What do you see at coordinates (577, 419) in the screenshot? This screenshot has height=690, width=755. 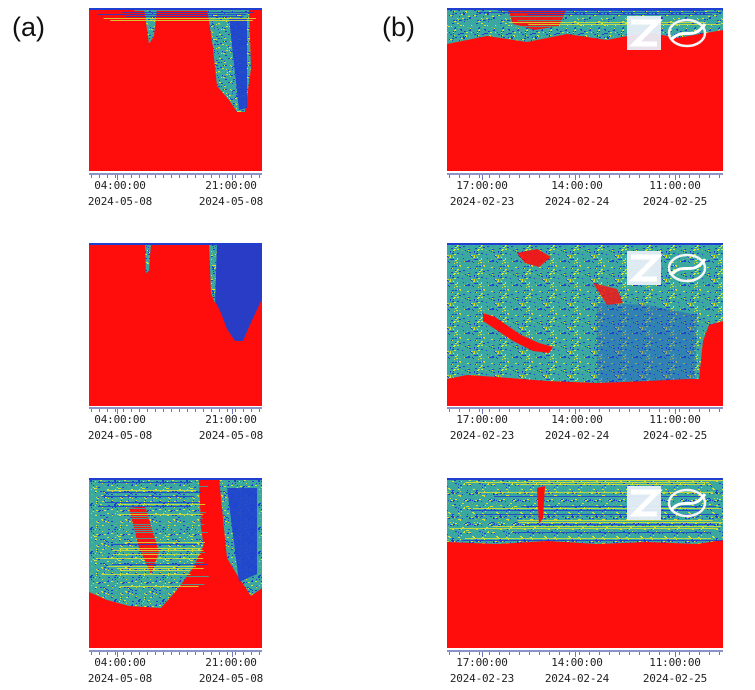 I see `tick-label-time: 14:00:00` at bounding box center [577, 419].